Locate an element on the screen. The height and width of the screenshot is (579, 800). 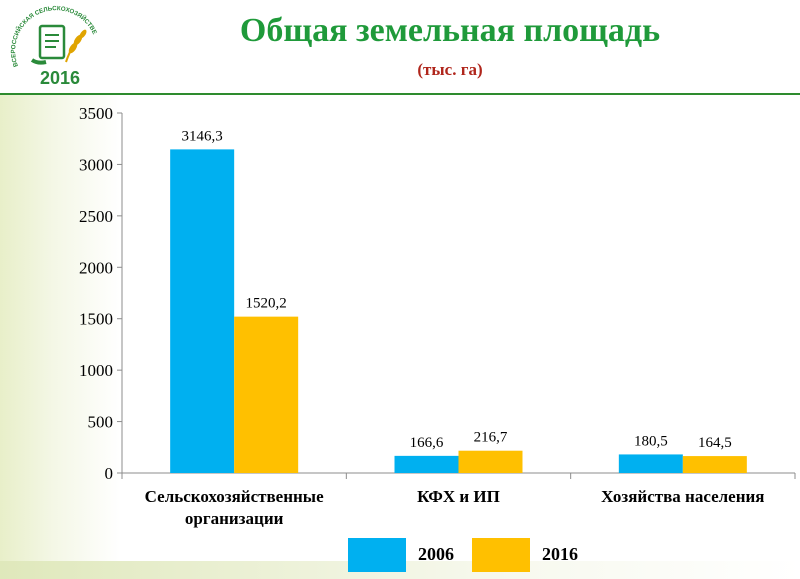
y-tick-label: 2000 is located at coordinates (96, 267).